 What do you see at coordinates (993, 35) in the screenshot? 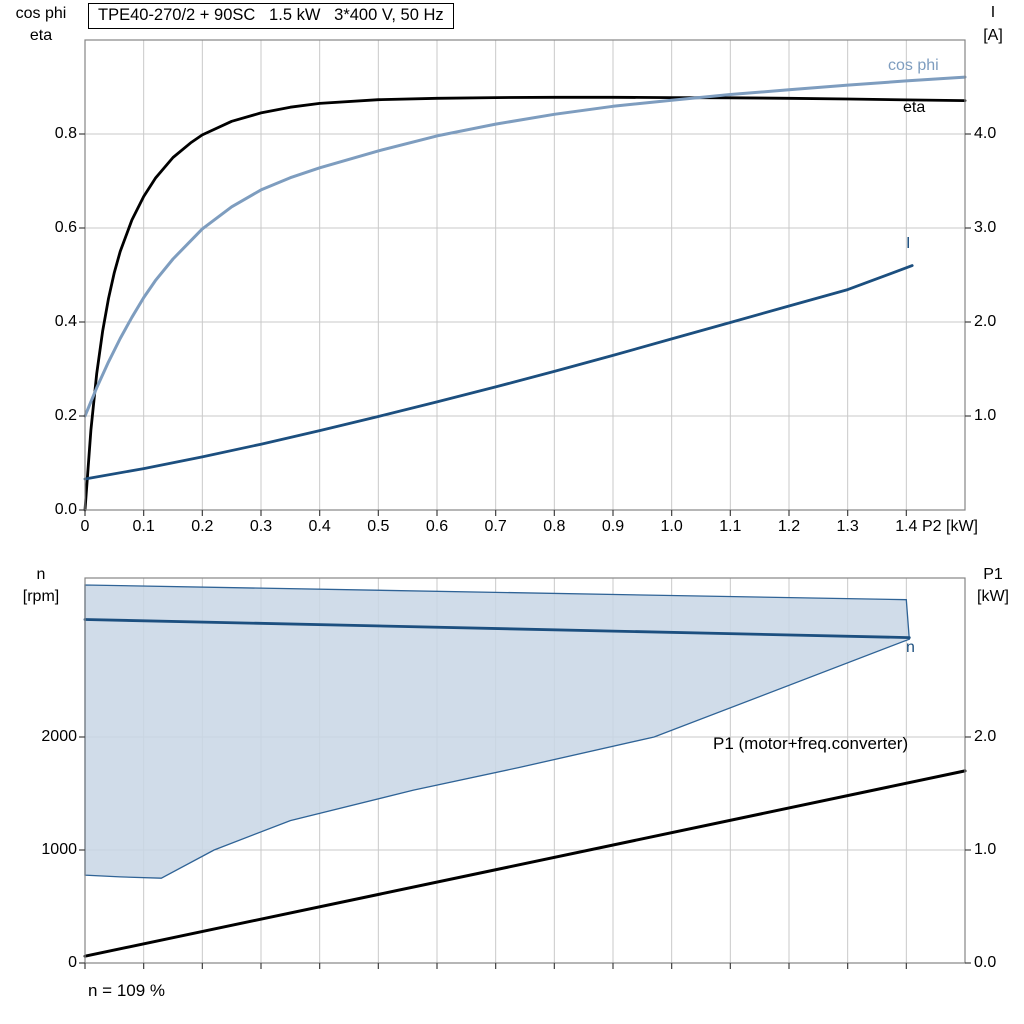
I see `top-right-axis-title-amps-unit: [A]` at bounding box center [993, 35].